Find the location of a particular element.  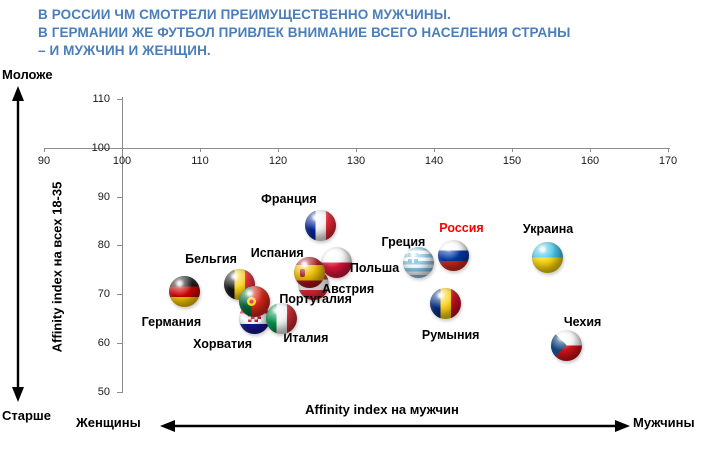

country-label-portugal: Португалия is located at coordinates (315, 299).